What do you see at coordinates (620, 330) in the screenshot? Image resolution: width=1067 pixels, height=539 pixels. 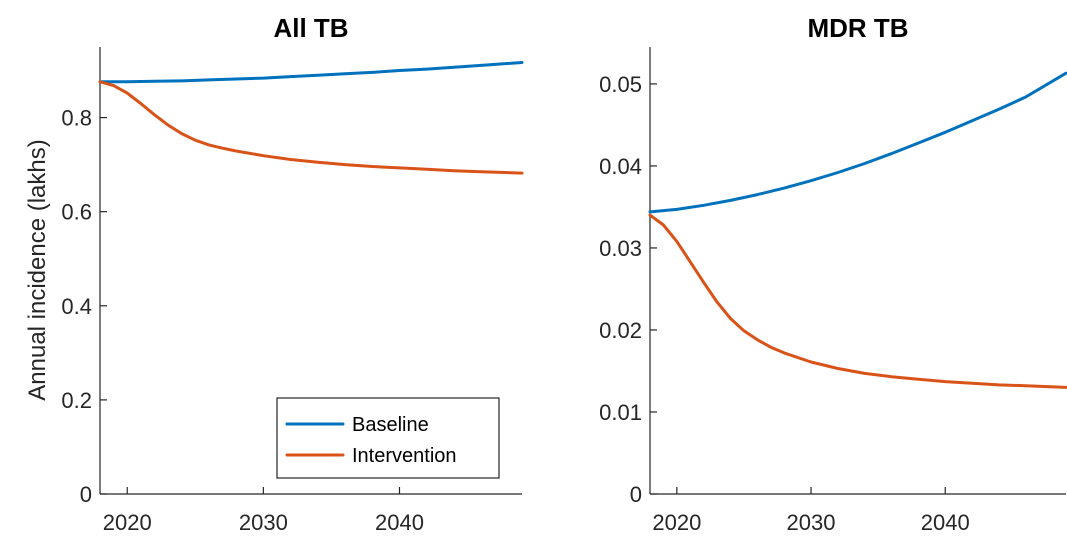 I see `y-tick-label: 0.02` at bounding box center [620, 330].